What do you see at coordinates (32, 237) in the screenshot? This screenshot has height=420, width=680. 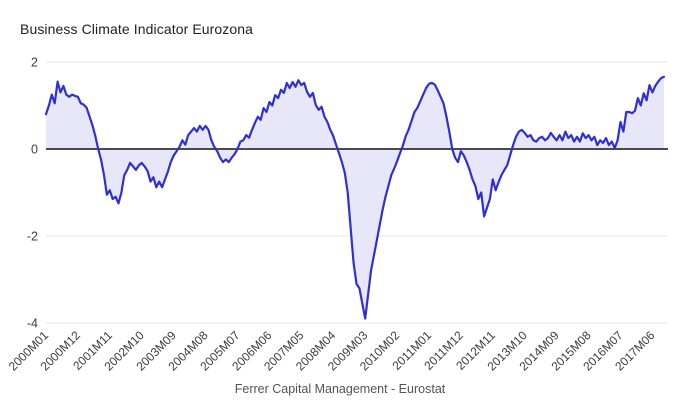 I see `y-axis-tick-label: -2` at bounding box center [32, 237].